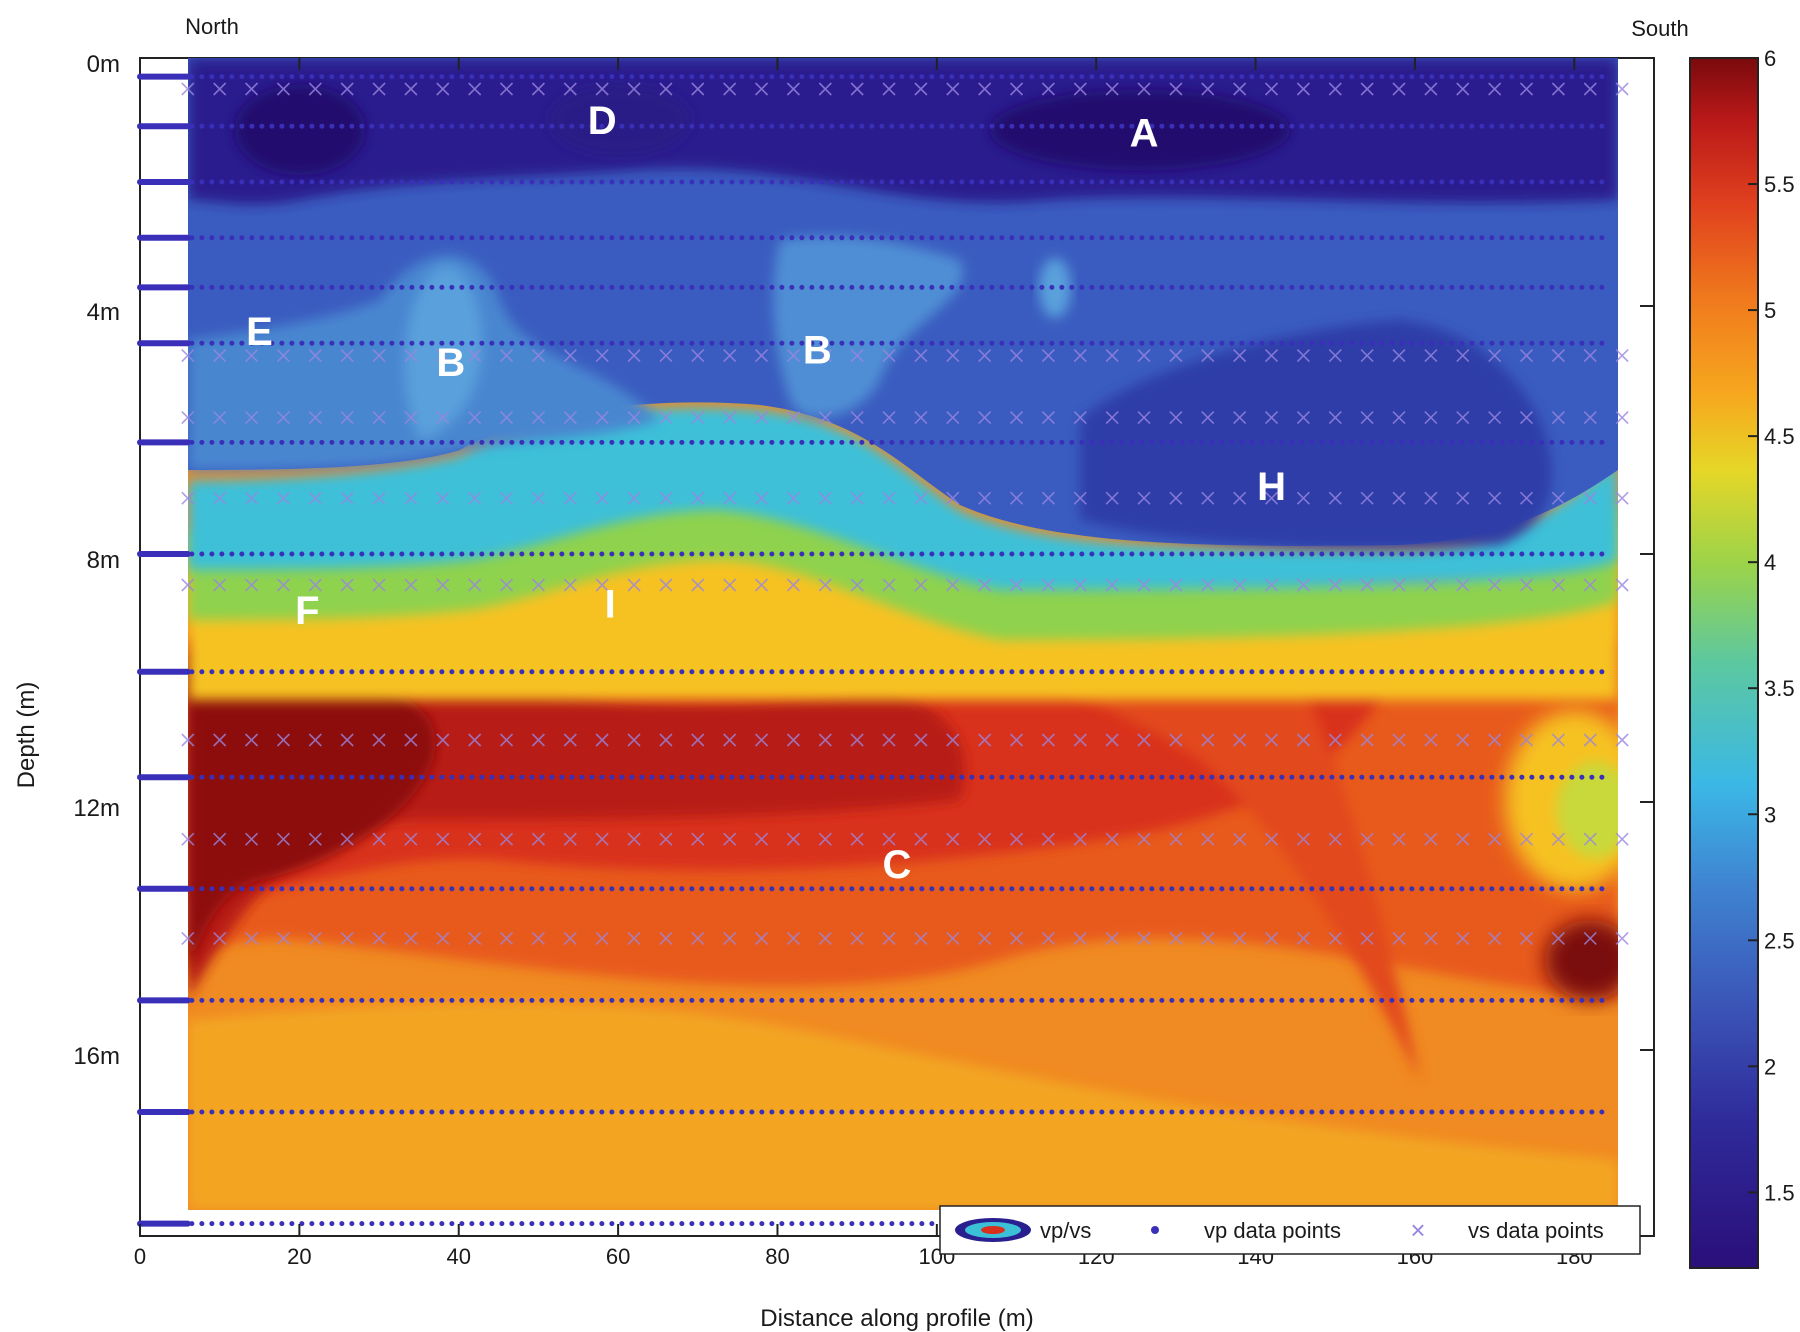 The width and height of the screenshot is (1800, 1332). Describe the element at coordinates (1290, 1230) in the screenshot. I see `legend: vp/vs vp data points × vs data points` at that location.